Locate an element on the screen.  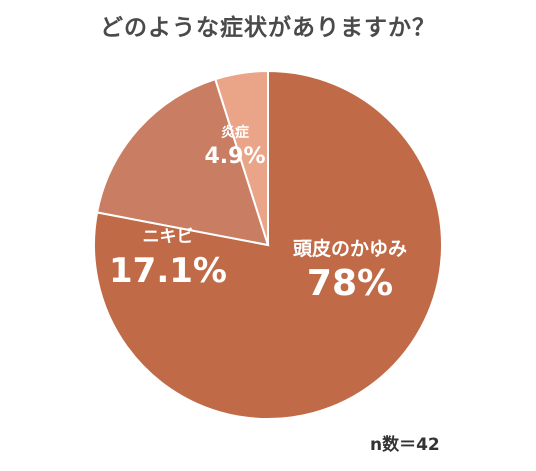
slice-value-label-3: 4.9% is located at coordinates (234, 156).